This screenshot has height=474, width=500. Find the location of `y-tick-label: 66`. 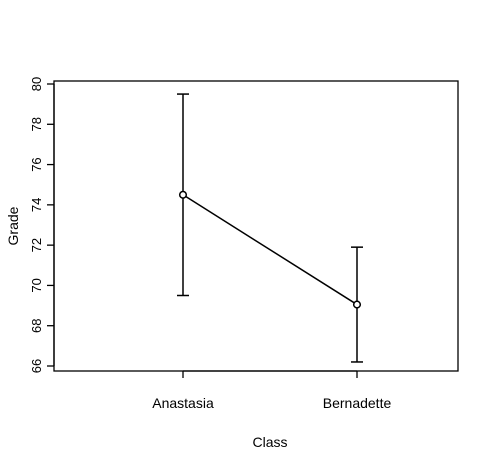

y-tick-label: 66 is located at coordinates (36, 366).